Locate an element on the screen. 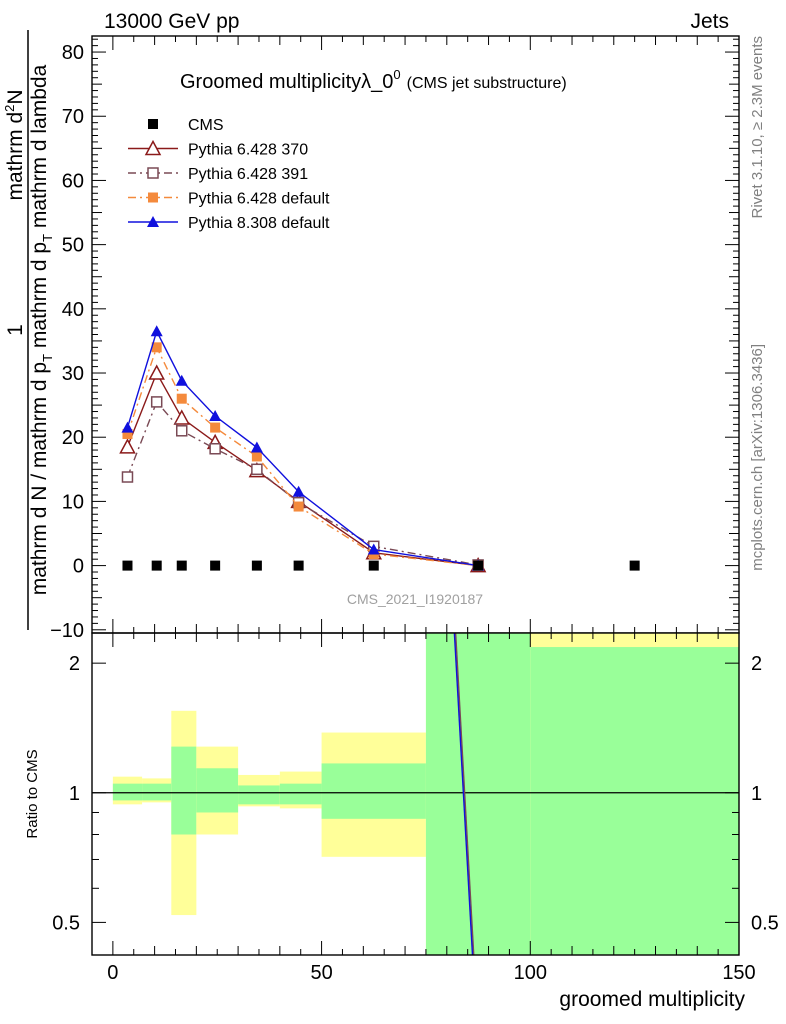 Image resolution: width=786 pixels, height=1024 pixels. series-p6def is located at coordinates (303, 456).